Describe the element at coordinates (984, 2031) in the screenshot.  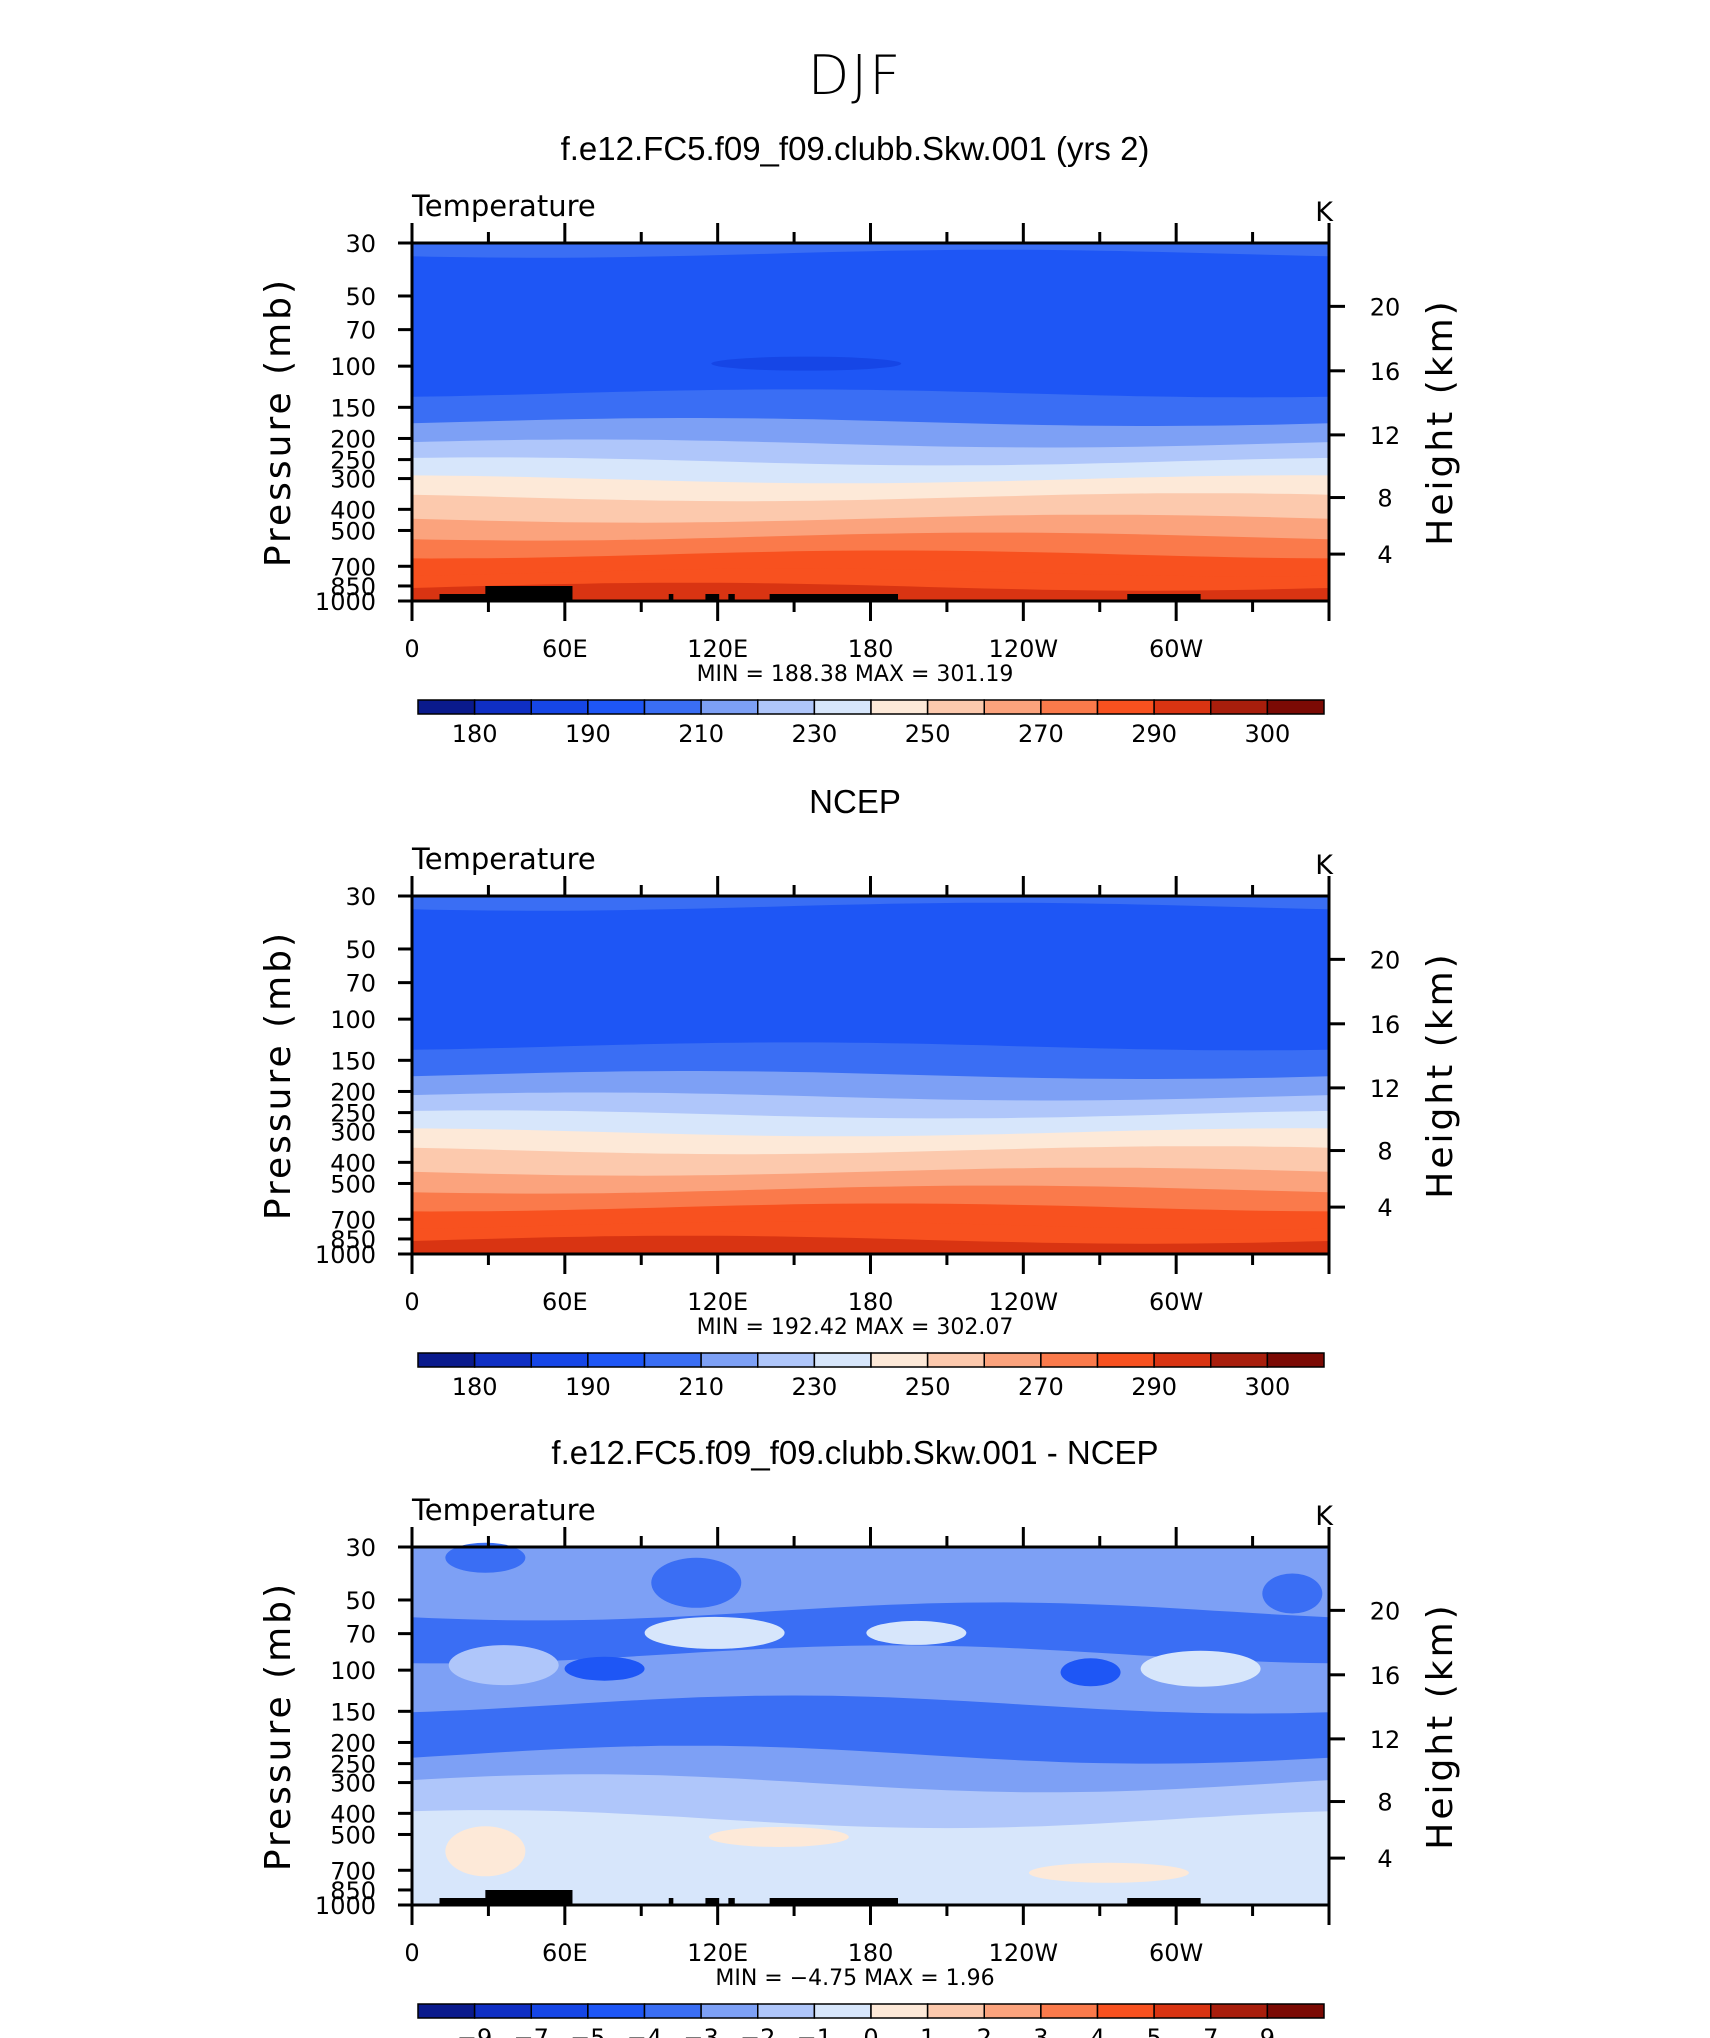
I see `colorbar-label: 2` at that location.